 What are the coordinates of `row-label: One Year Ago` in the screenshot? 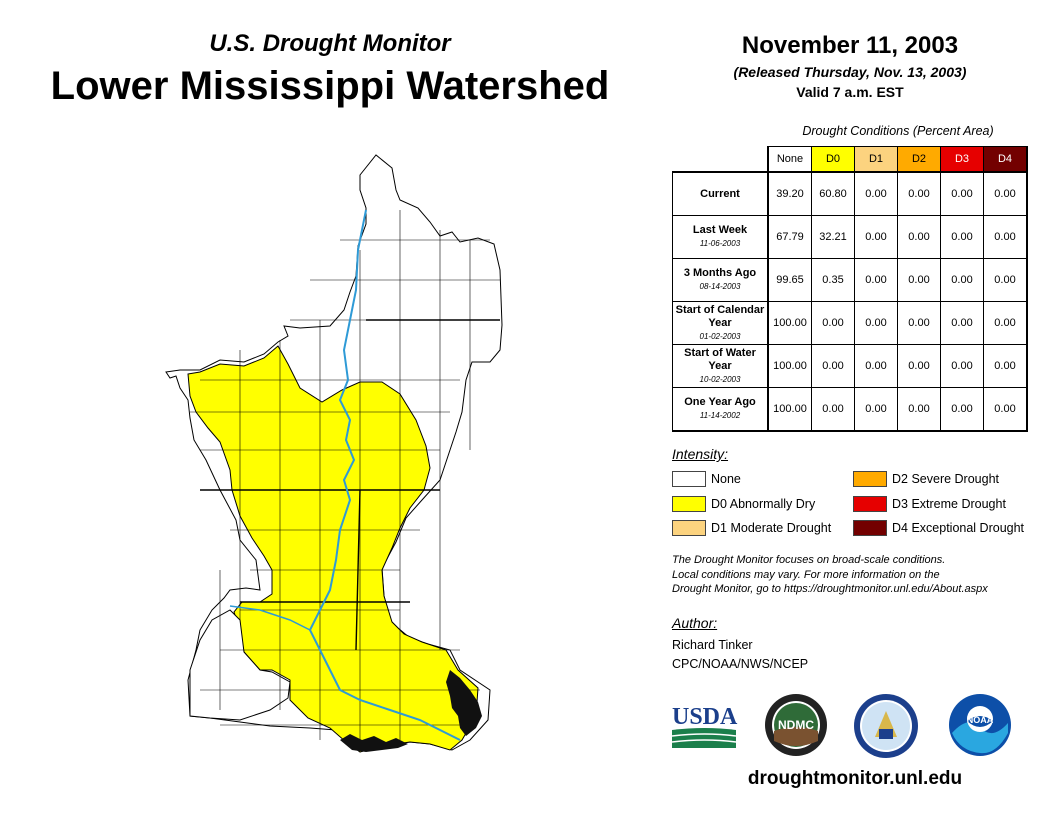 It's located at (720, 402).